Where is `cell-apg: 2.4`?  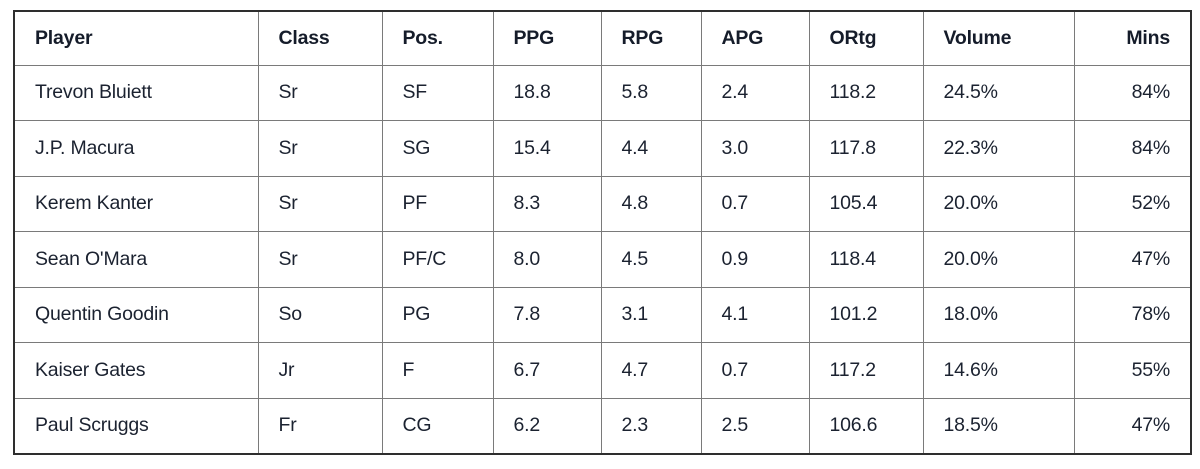 cell-apg: 2.4 is located at coordinates (755, 92).